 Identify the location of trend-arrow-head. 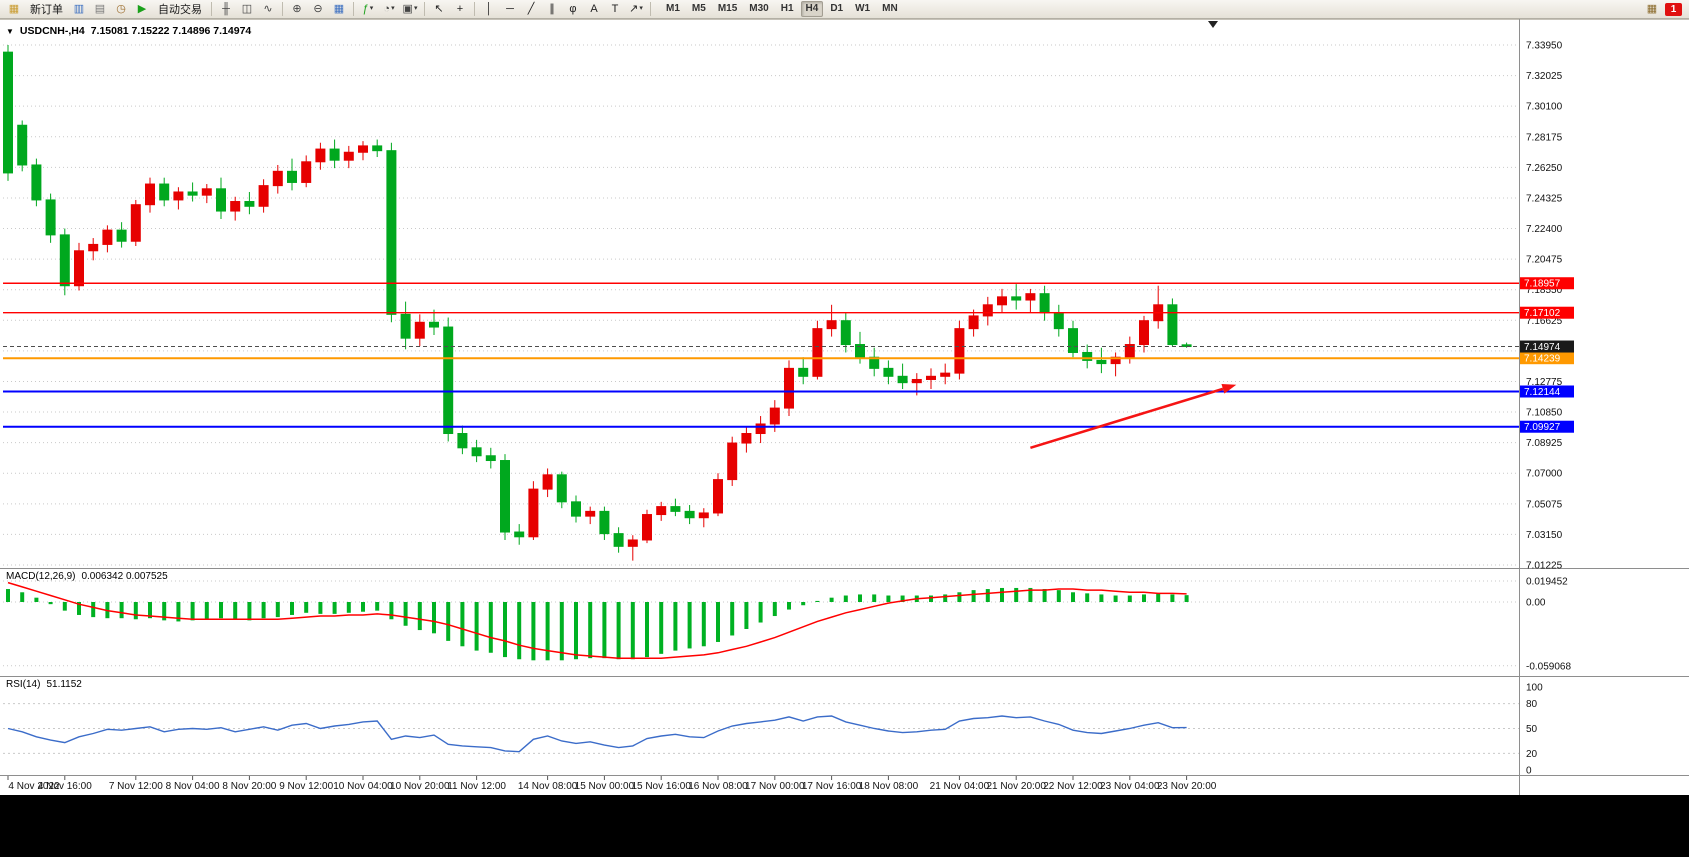
(1229, 389).